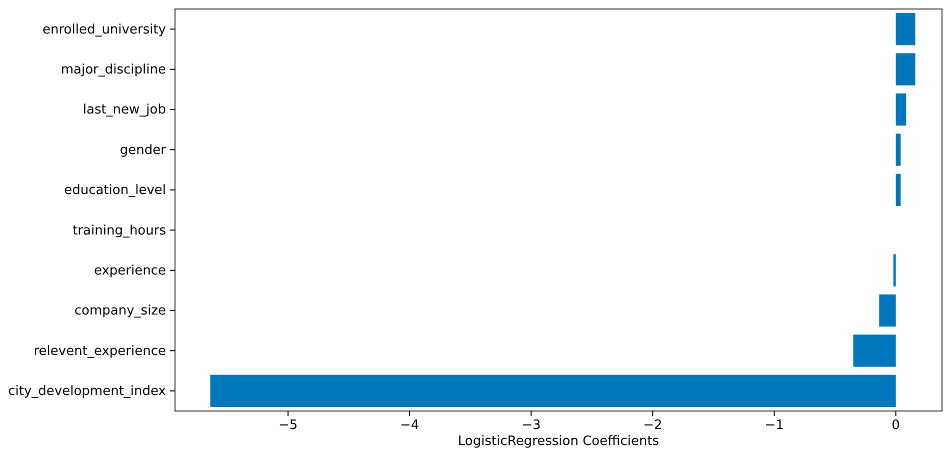 The image size is (944, 451). I want to click on x-tick-label: 0, so click(896, 426).